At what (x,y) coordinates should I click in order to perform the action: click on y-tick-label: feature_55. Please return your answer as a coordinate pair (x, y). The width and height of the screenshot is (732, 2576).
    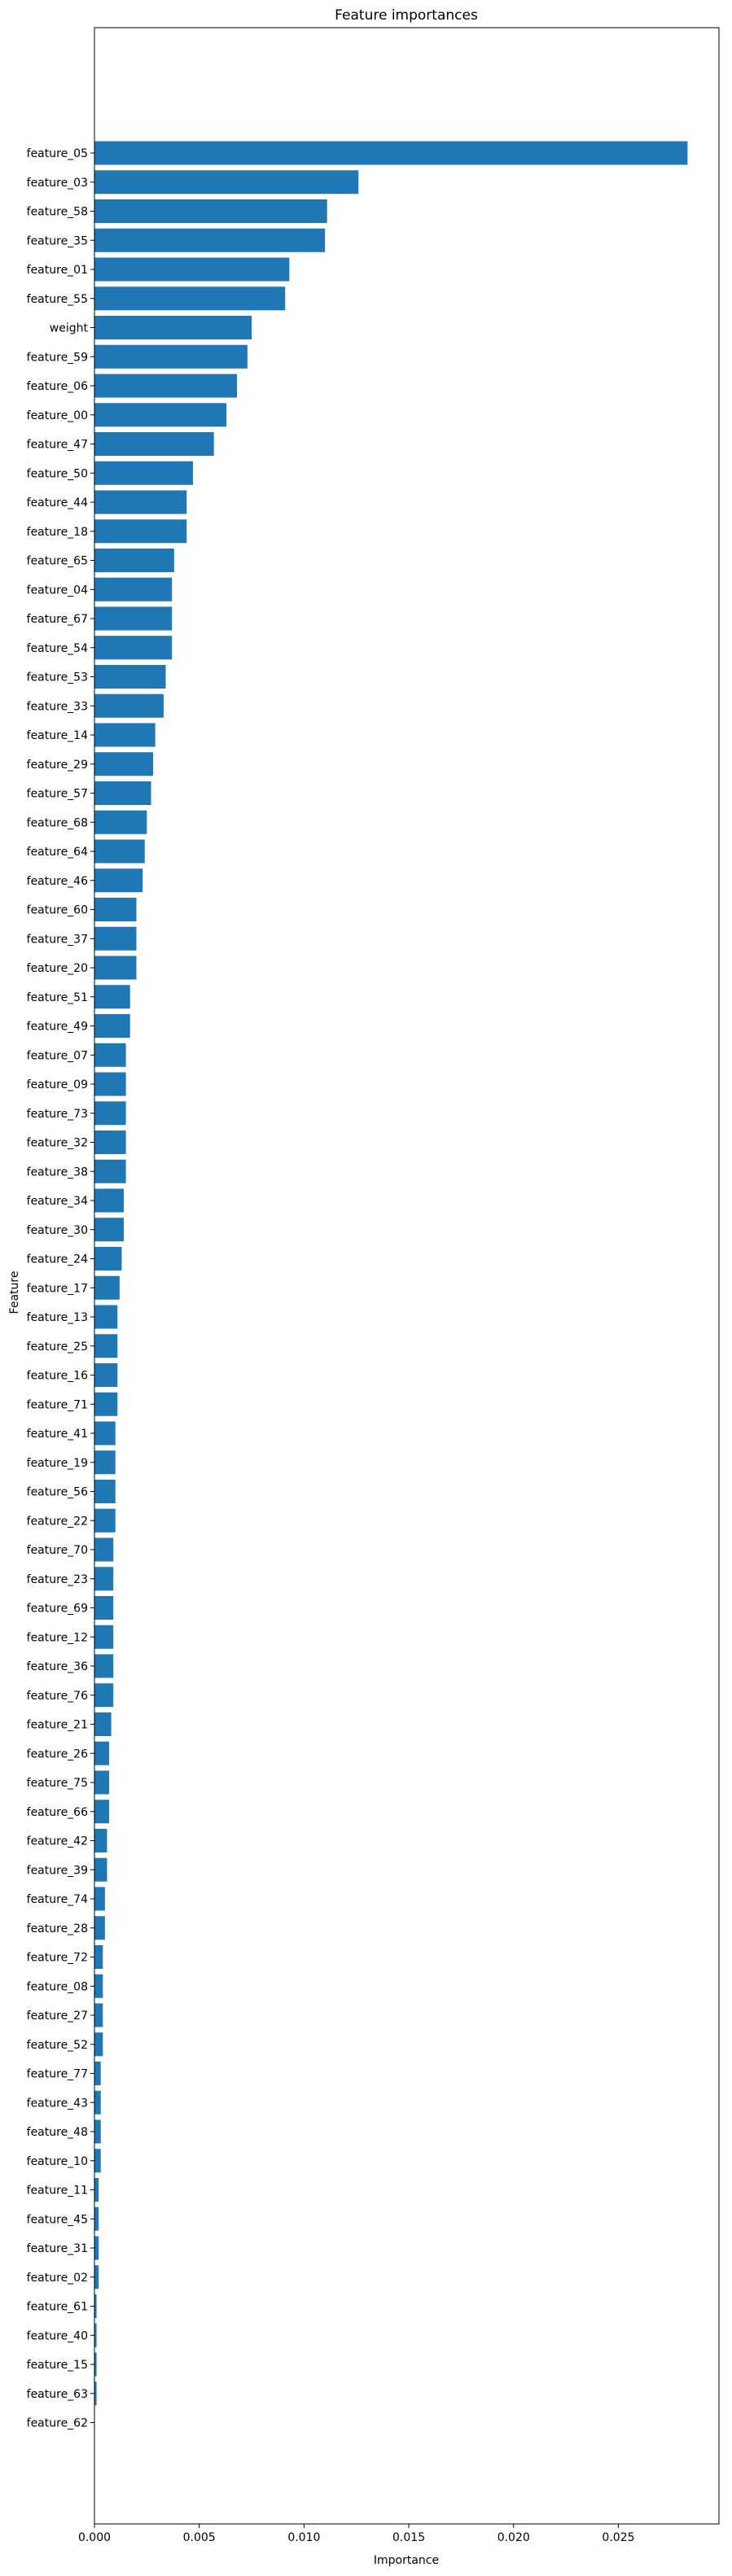
    Looking at the image, I should click on (57, 299).